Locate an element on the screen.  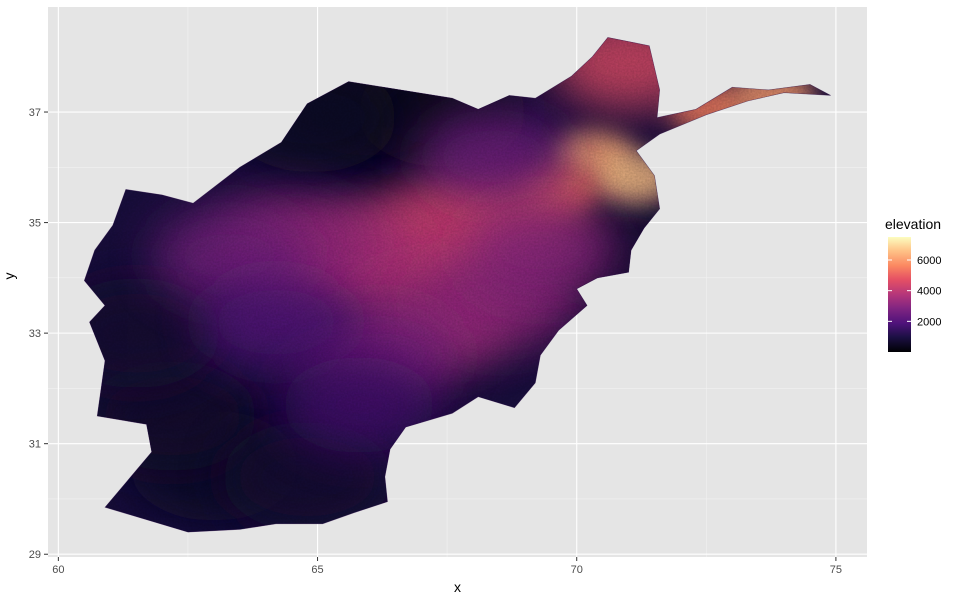
legend-break-label: 6000 is located at coordinates (929, 261).